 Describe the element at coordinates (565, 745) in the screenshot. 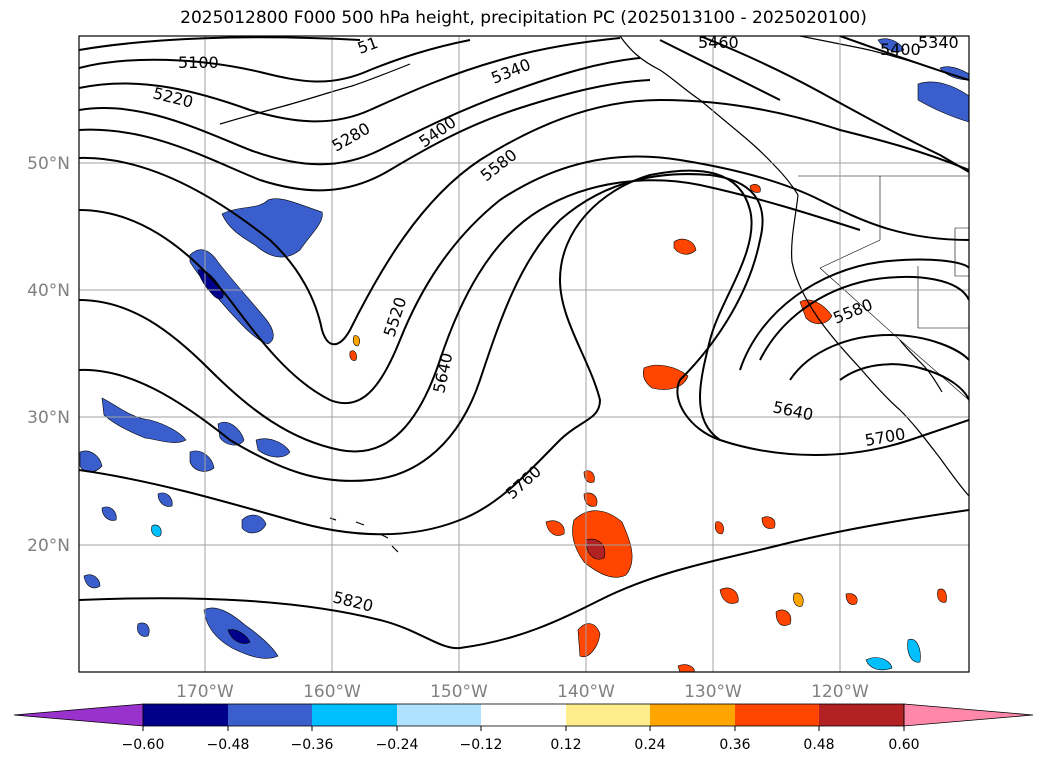

I see `colorbar-tick-label: 0.12` at that location.